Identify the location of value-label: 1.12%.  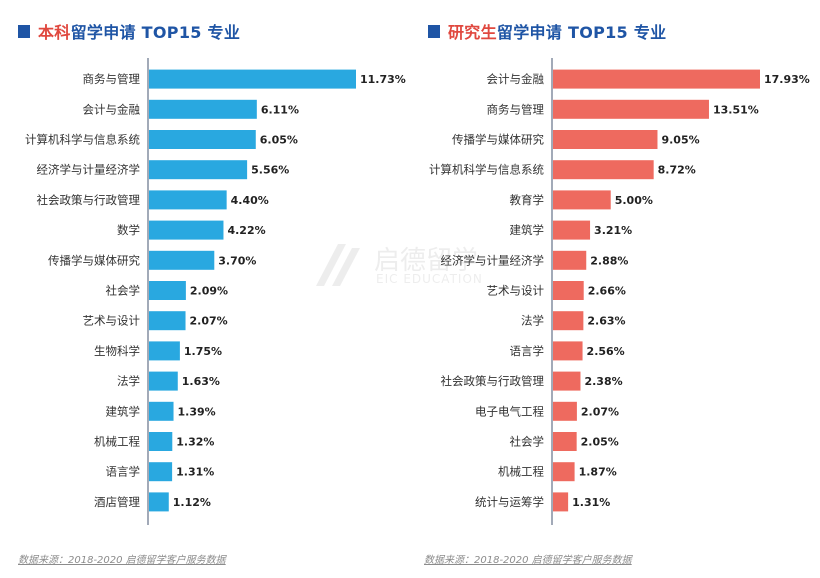
(192, 502).